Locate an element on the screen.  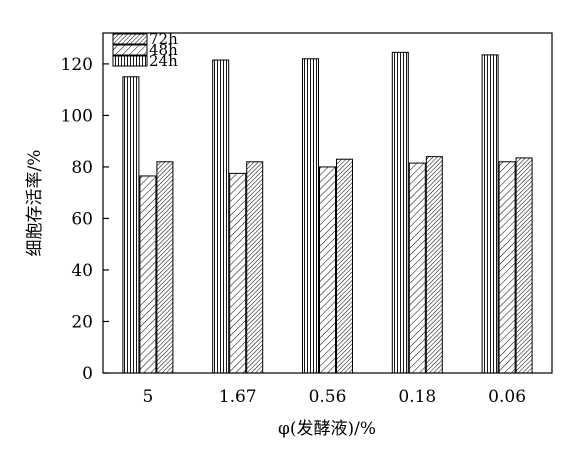
y-tick-label: 120 is located at coordinates (77, 65).